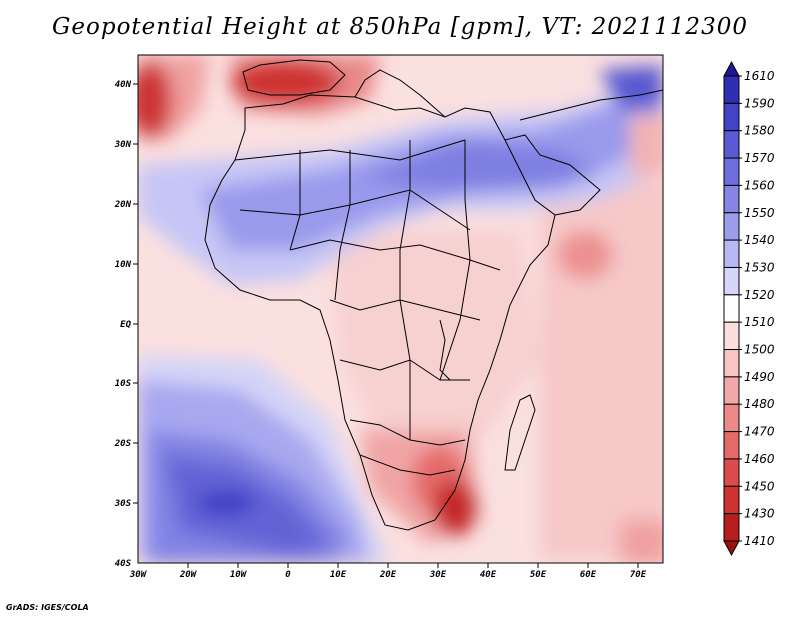  I want to click on colorbar-label: 1520, so click(759, 295).